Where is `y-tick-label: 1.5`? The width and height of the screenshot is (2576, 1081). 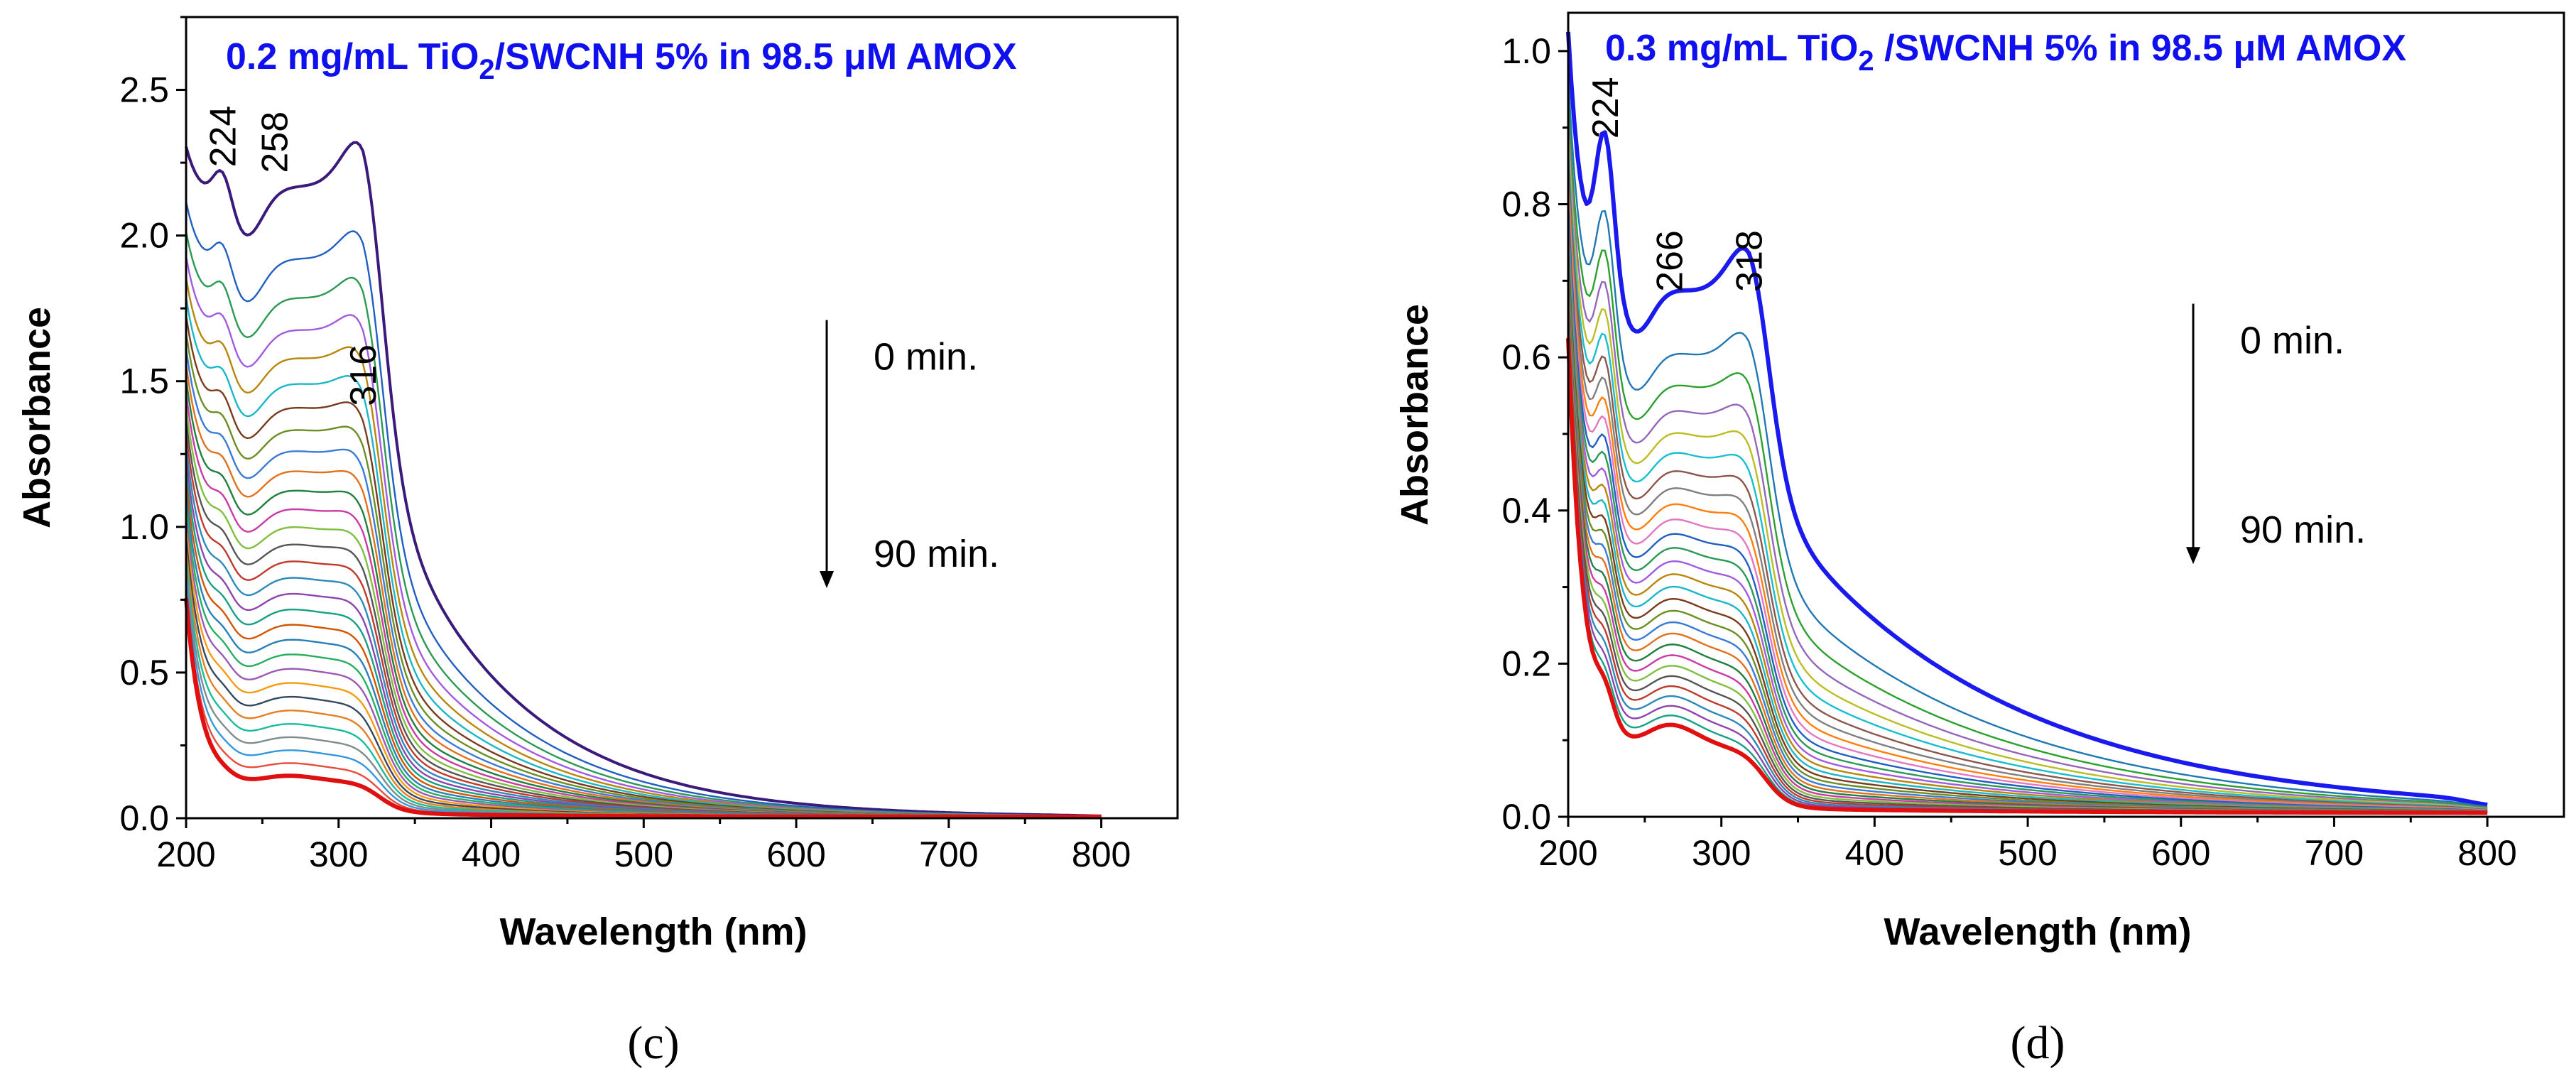 y-tick-label: 1.5 is located at coordinates (144, 381).